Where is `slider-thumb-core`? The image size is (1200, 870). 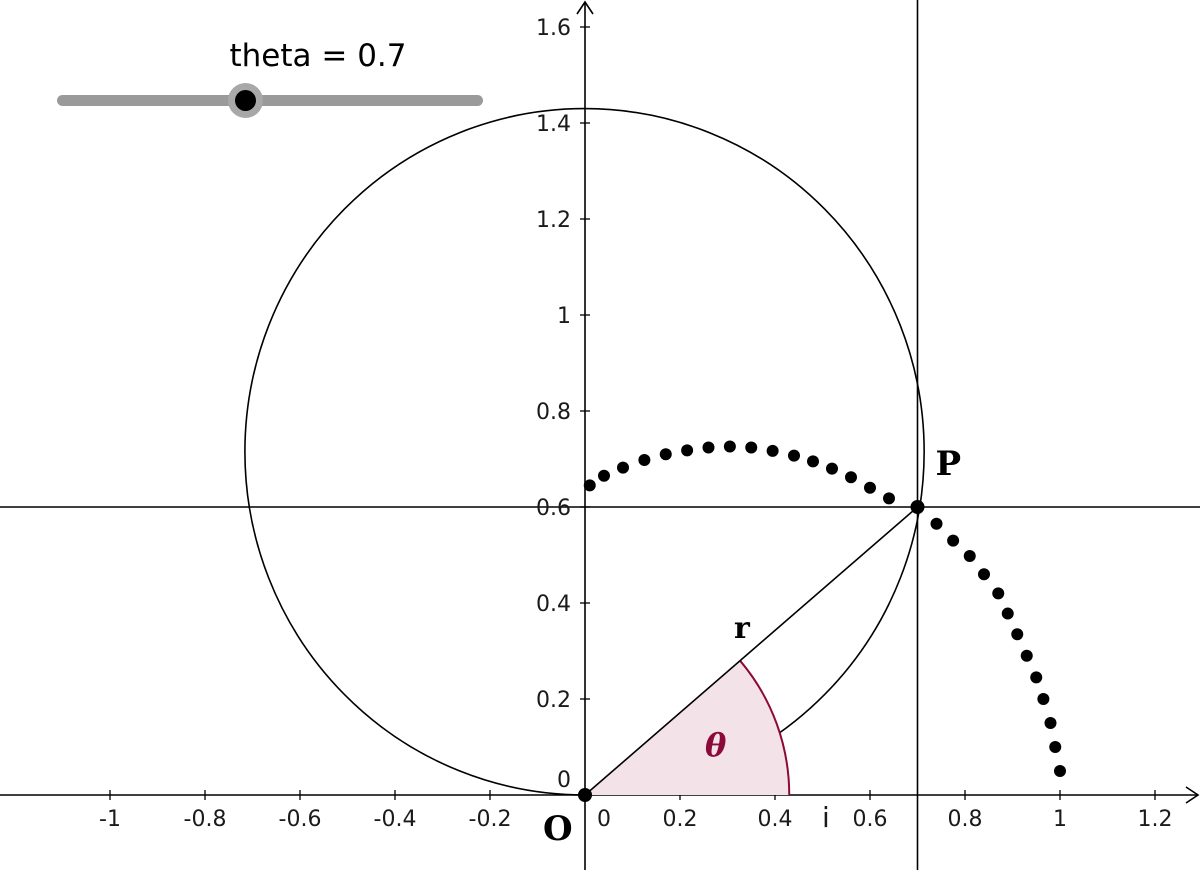 slider-thumb-core is located at coordinates (245, 100).